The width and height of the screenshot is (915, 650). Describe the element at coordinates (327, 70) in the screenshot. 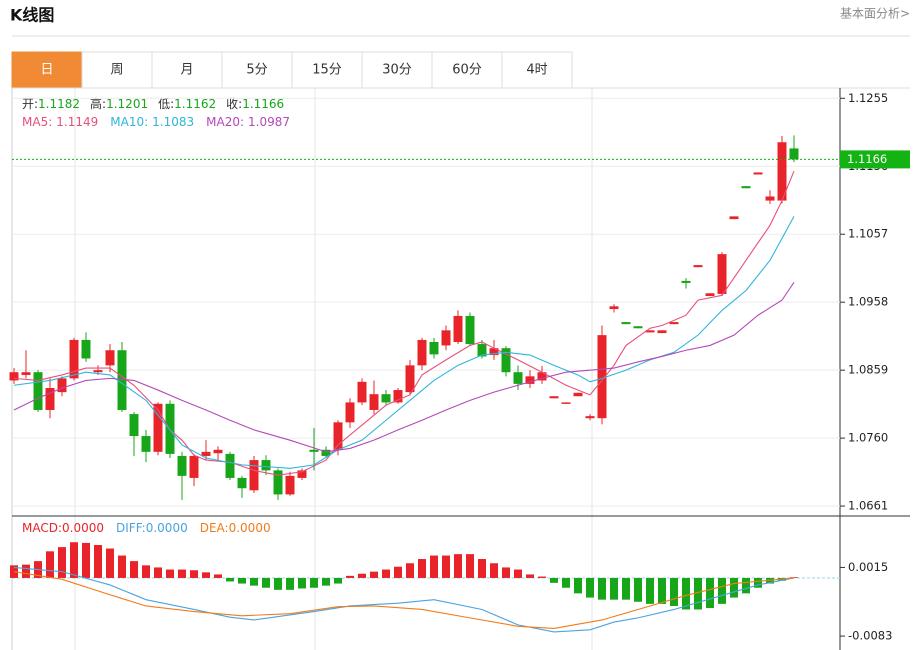

I see `tab-label: 15分` at that location.